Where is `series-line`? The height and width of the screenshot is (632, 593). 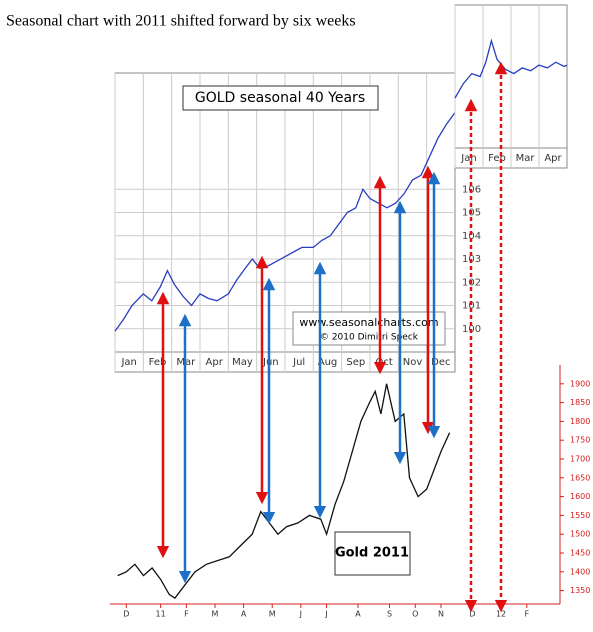
series-line is located at coordinates (511, 68).